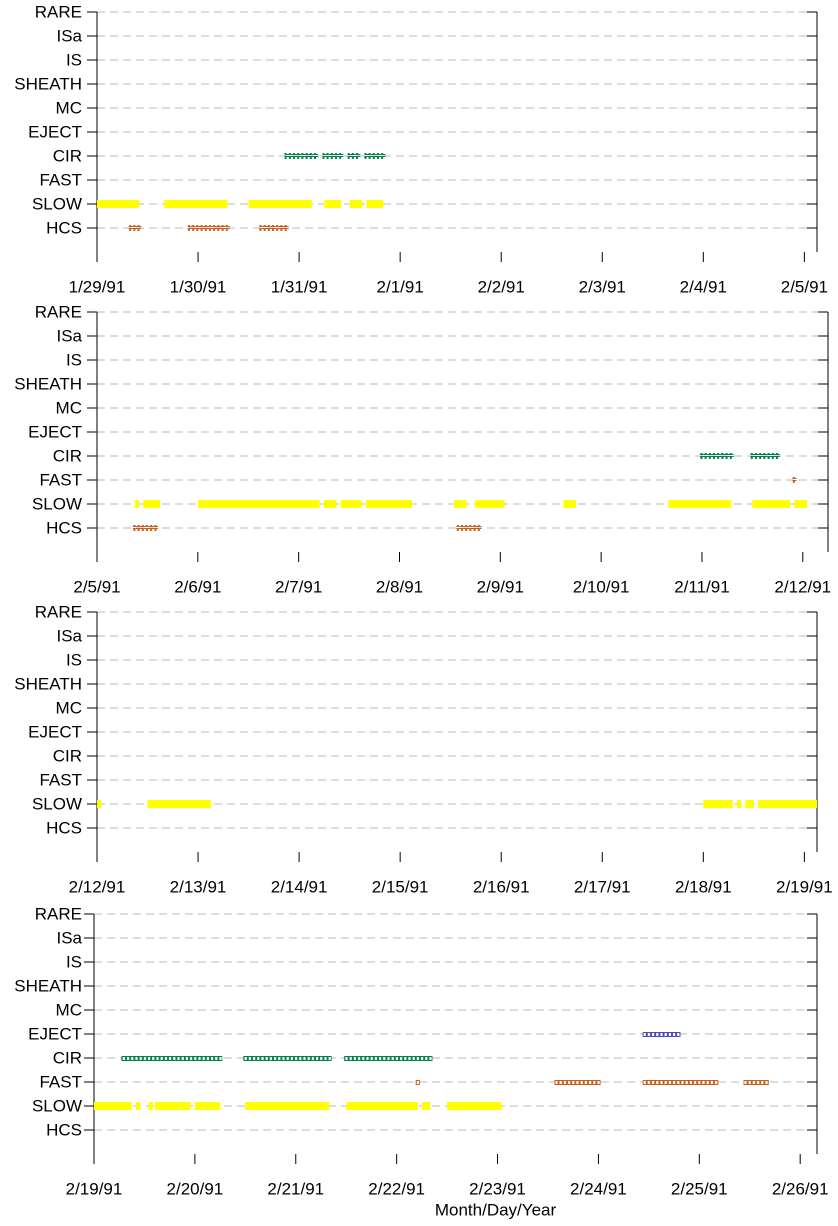 Image resolution: width=838 pixels, height=1226 pixels. I want to click on x-tick-label: 2/19/91, so click(94, 1188).